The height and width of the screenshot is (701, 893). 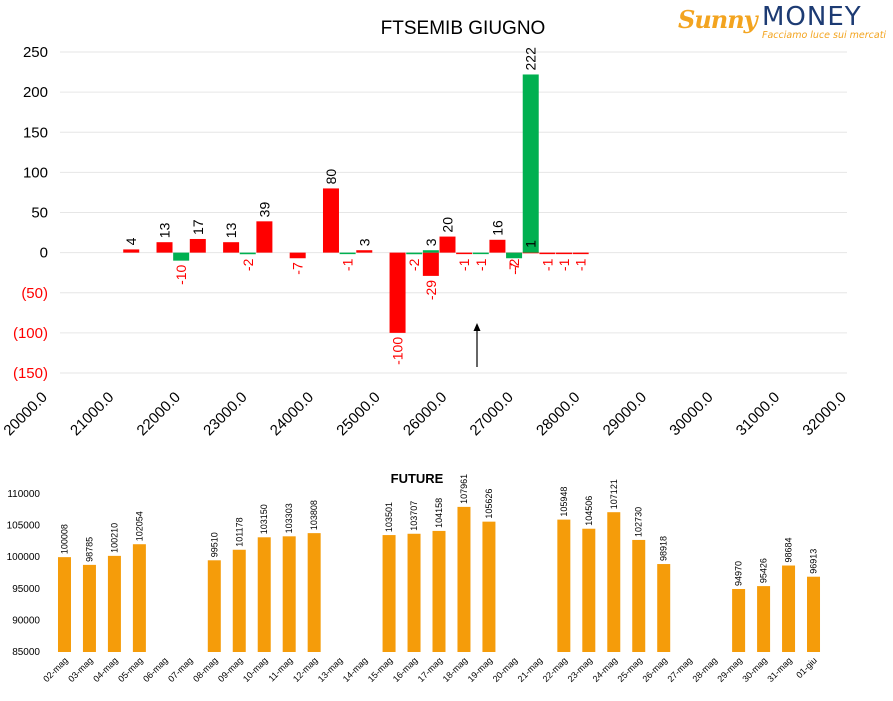 What do you see at coordinates (754, 669) in the screenshot?
I see `future-x-tick-label: 30-mag` at bounding box center [754, 669].